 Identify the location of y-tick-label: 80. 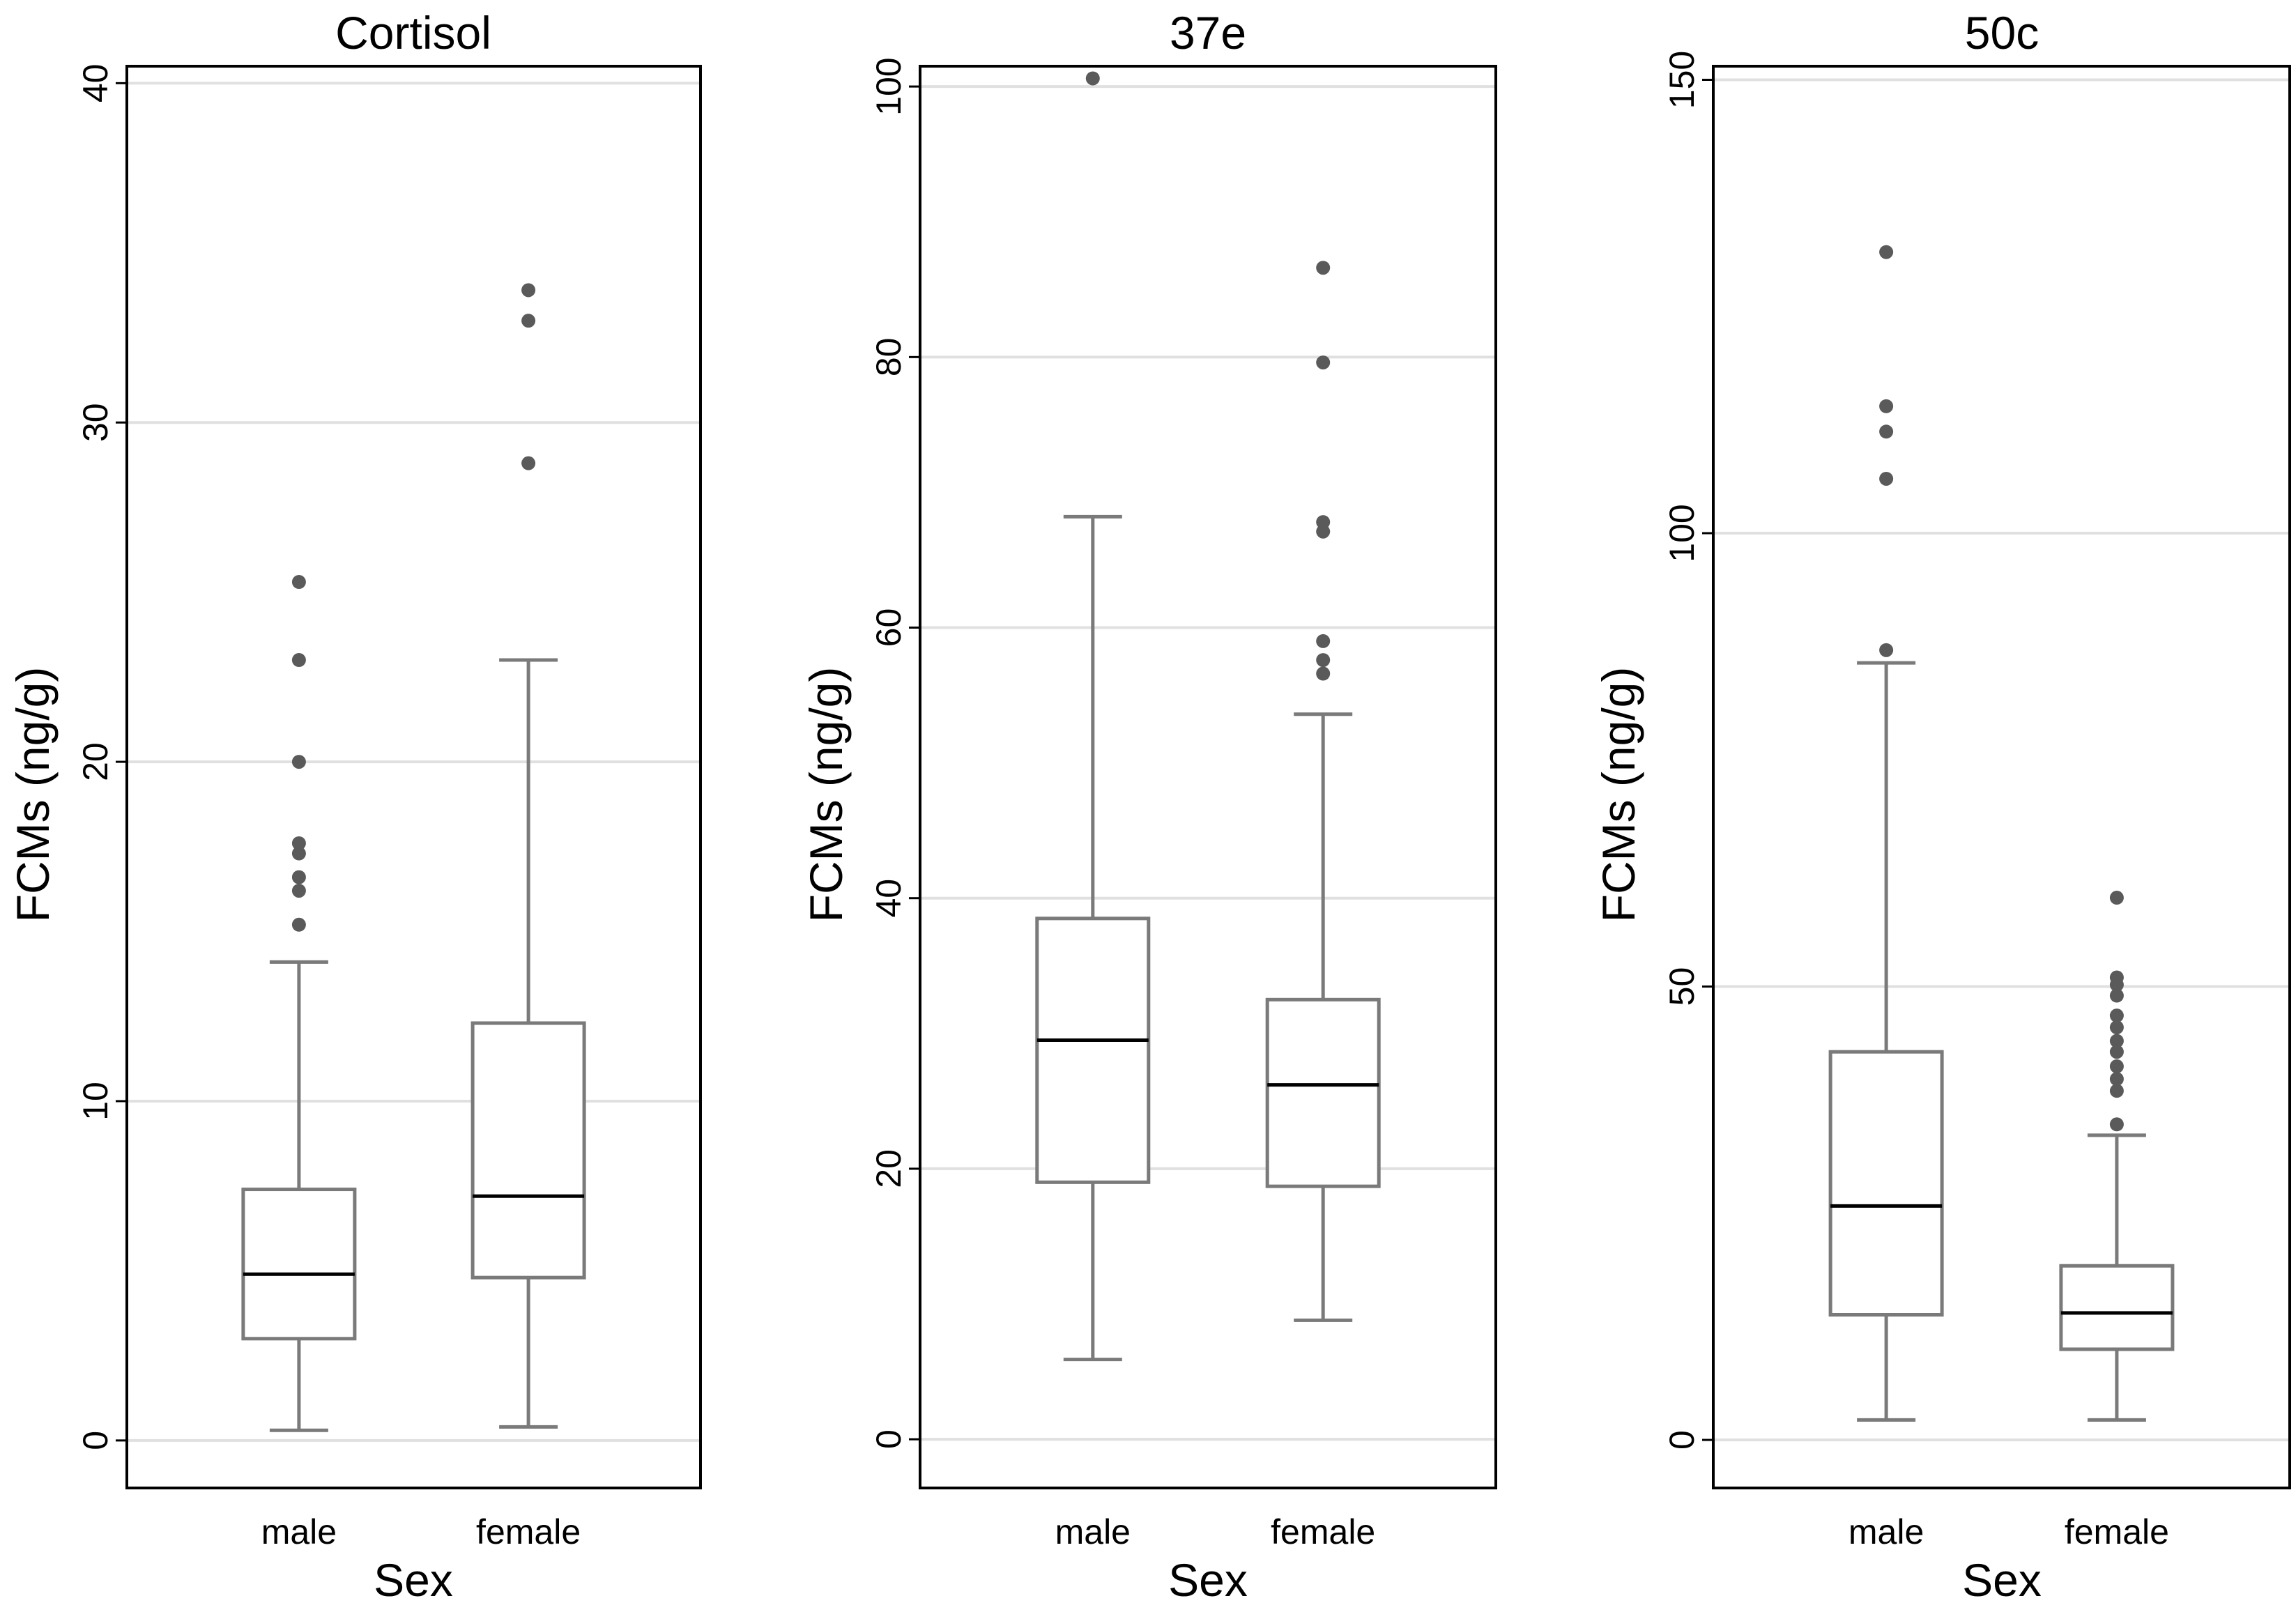
(889, 357).